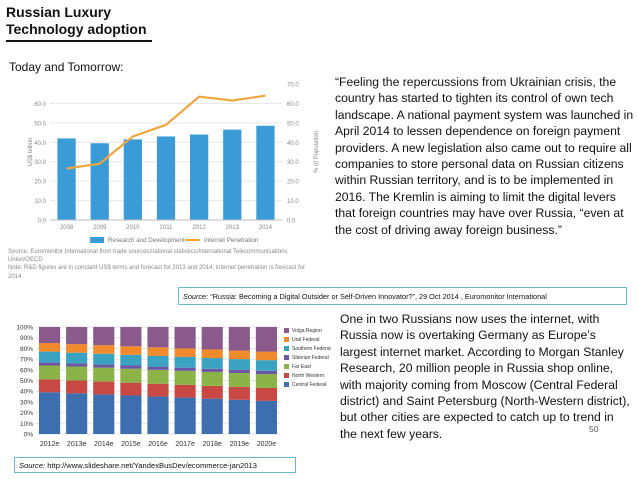 The image size is (638, 479). I want to click on legend-label: Ural Federal, so click(306, 340).